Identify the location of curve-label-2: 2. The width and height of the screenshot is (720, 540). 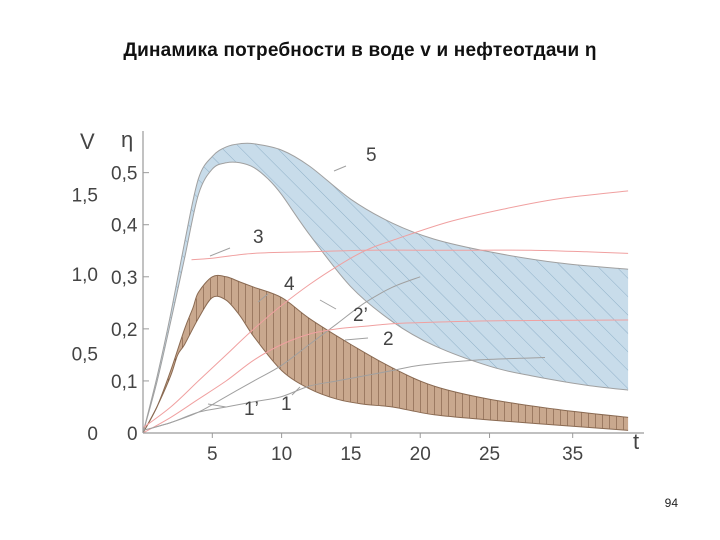
(388, 339).